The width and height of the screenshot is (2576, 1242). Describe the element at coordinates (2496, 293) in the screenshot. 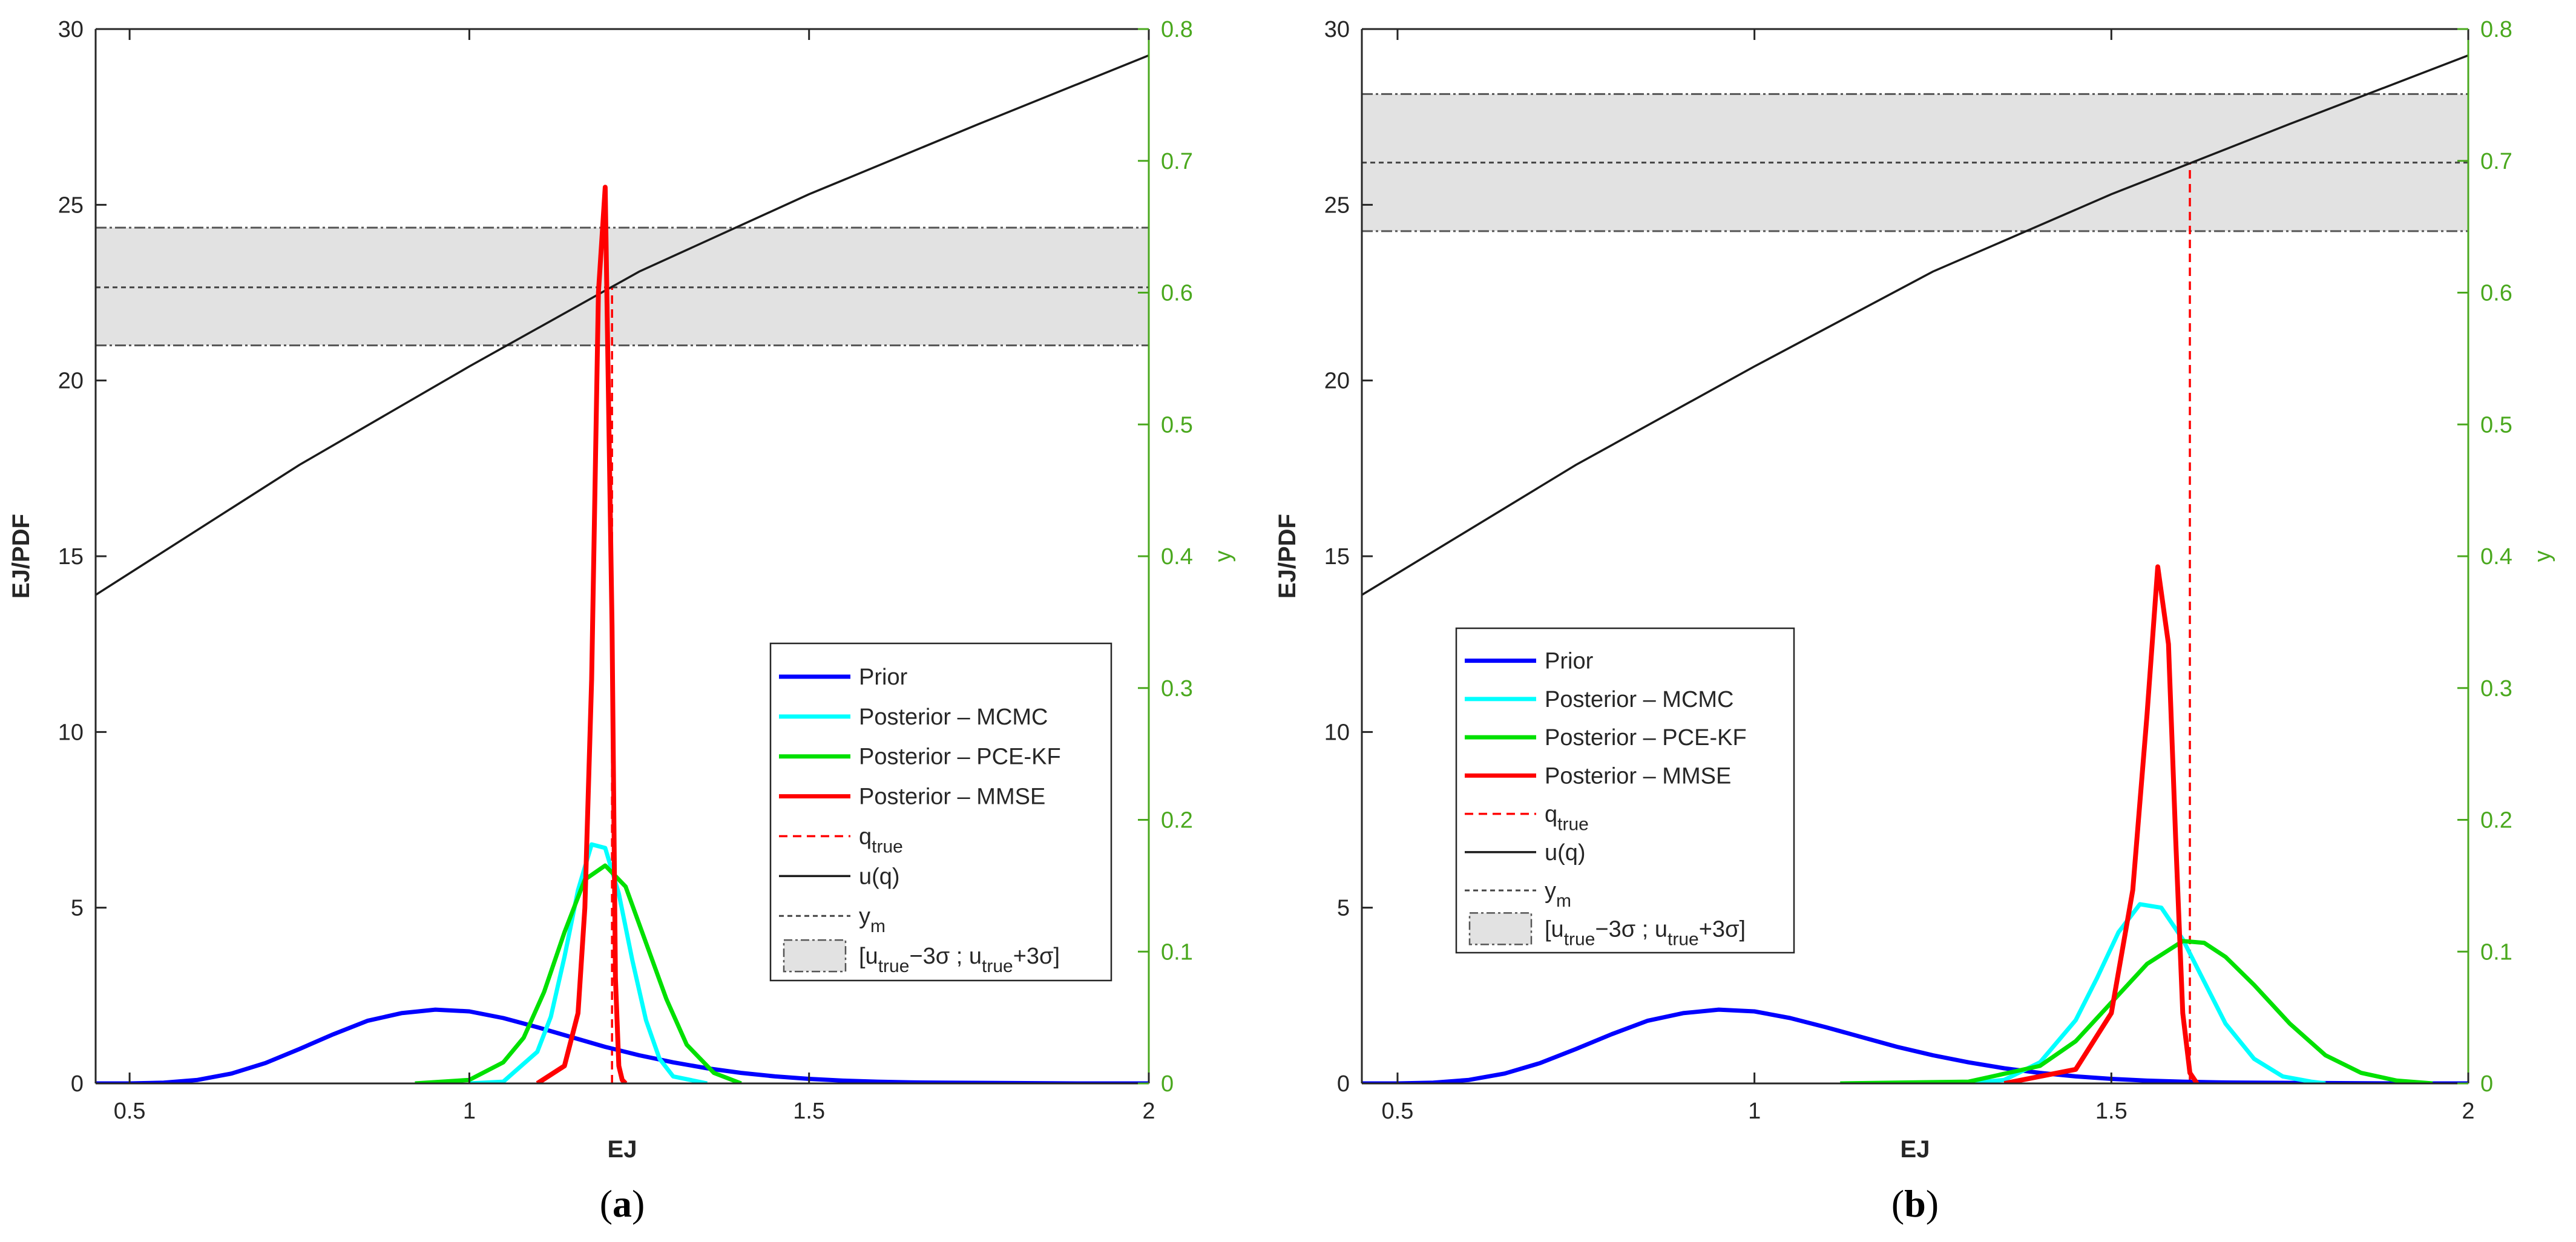

I see `y-tick-label-right: 0.6` at that location.